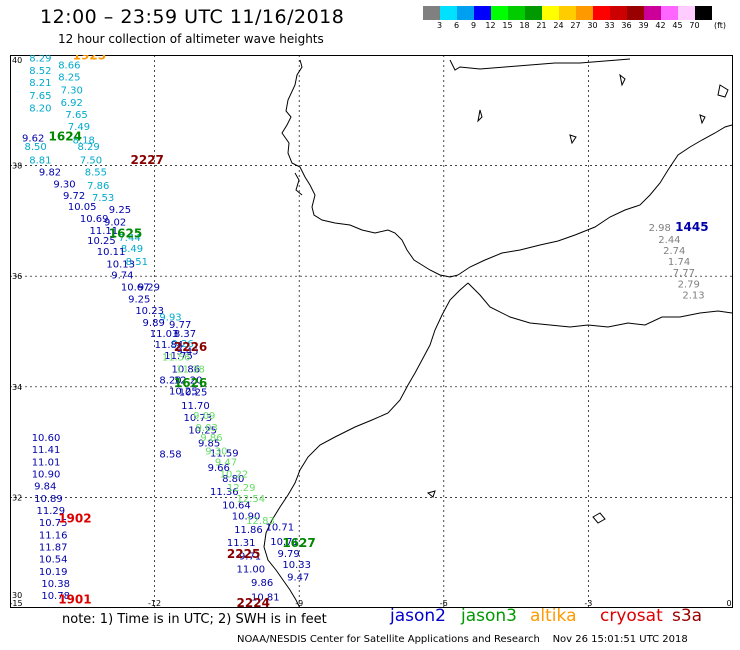 This screenshot has height=650, width=740. I want to click on wave-height-value: 12.29, so click(241, 488).